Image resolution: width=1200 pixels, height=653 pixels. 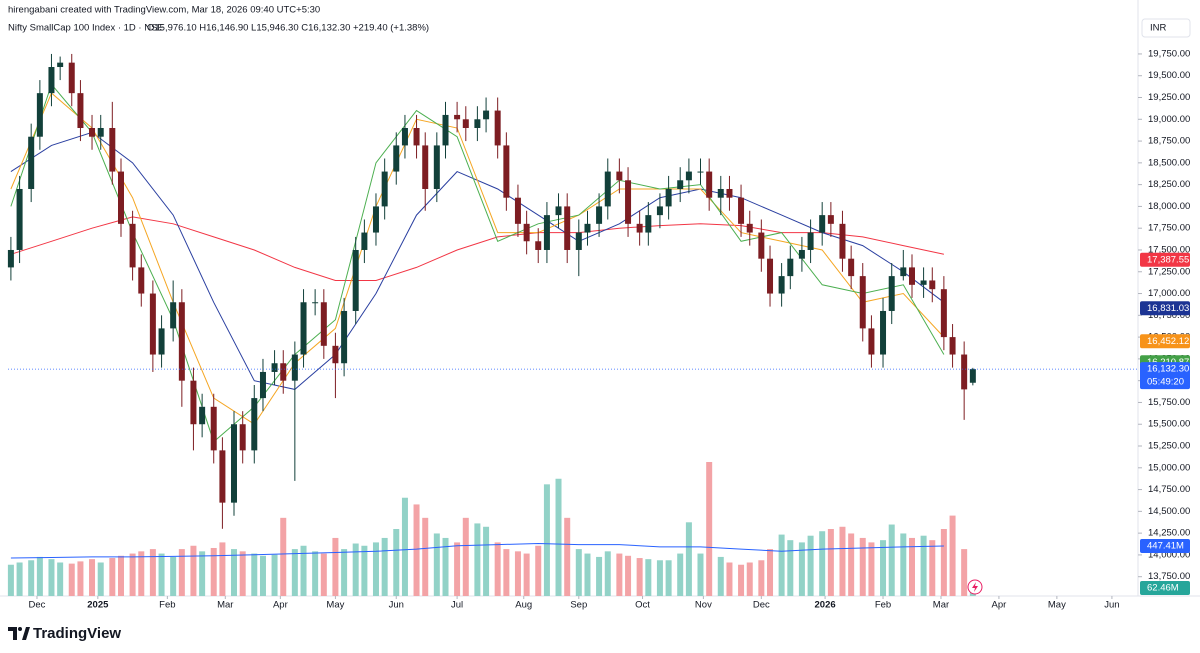 What do you see at coordinates (77, 633) in the screenshot?
I see `logo: TradingView` at bounding box center [77, 633].